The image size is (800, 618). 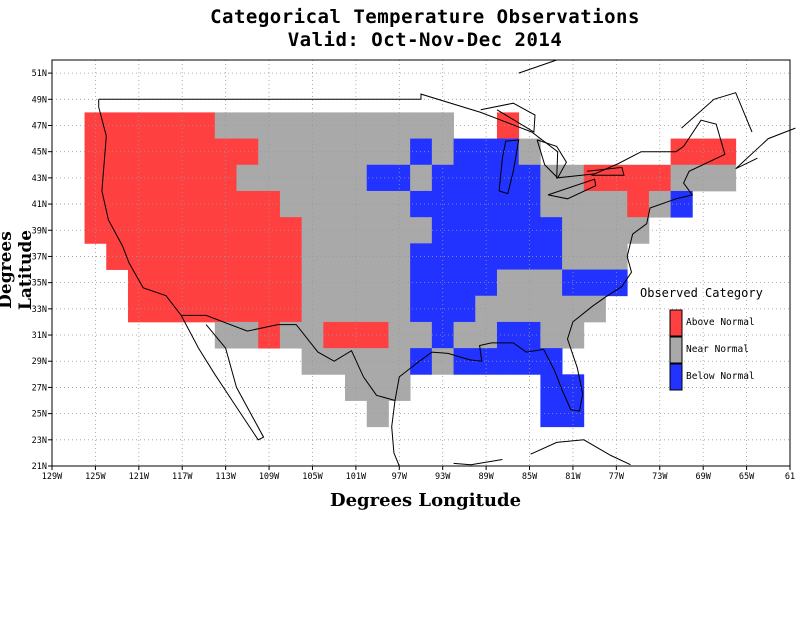 I want to click on lake-erie, so click(x=572, y=189).